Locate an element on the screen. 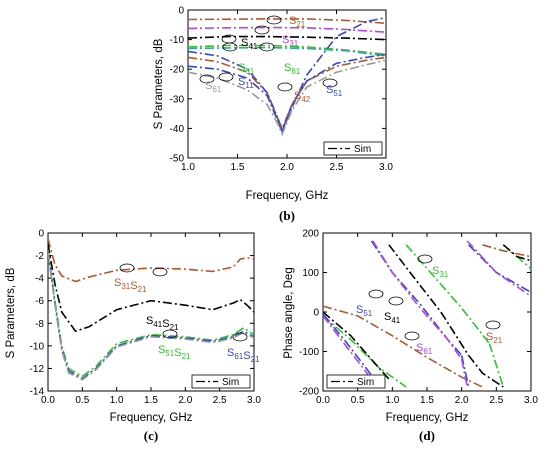  curve-label: S21 is located at coordinates (494, 338).